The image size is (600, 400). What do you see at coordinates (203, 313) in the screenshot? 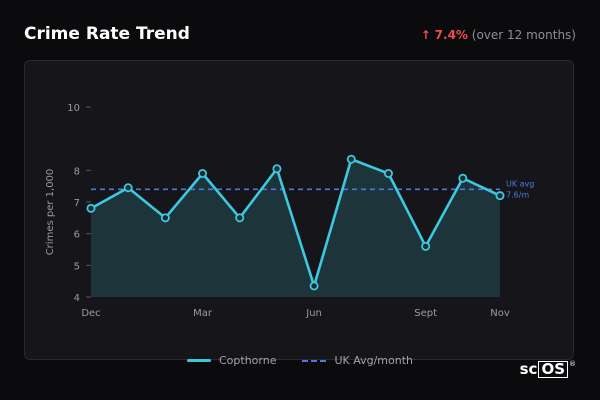
I see `x-tick-label: Mar` at bounding box center [203, 313].